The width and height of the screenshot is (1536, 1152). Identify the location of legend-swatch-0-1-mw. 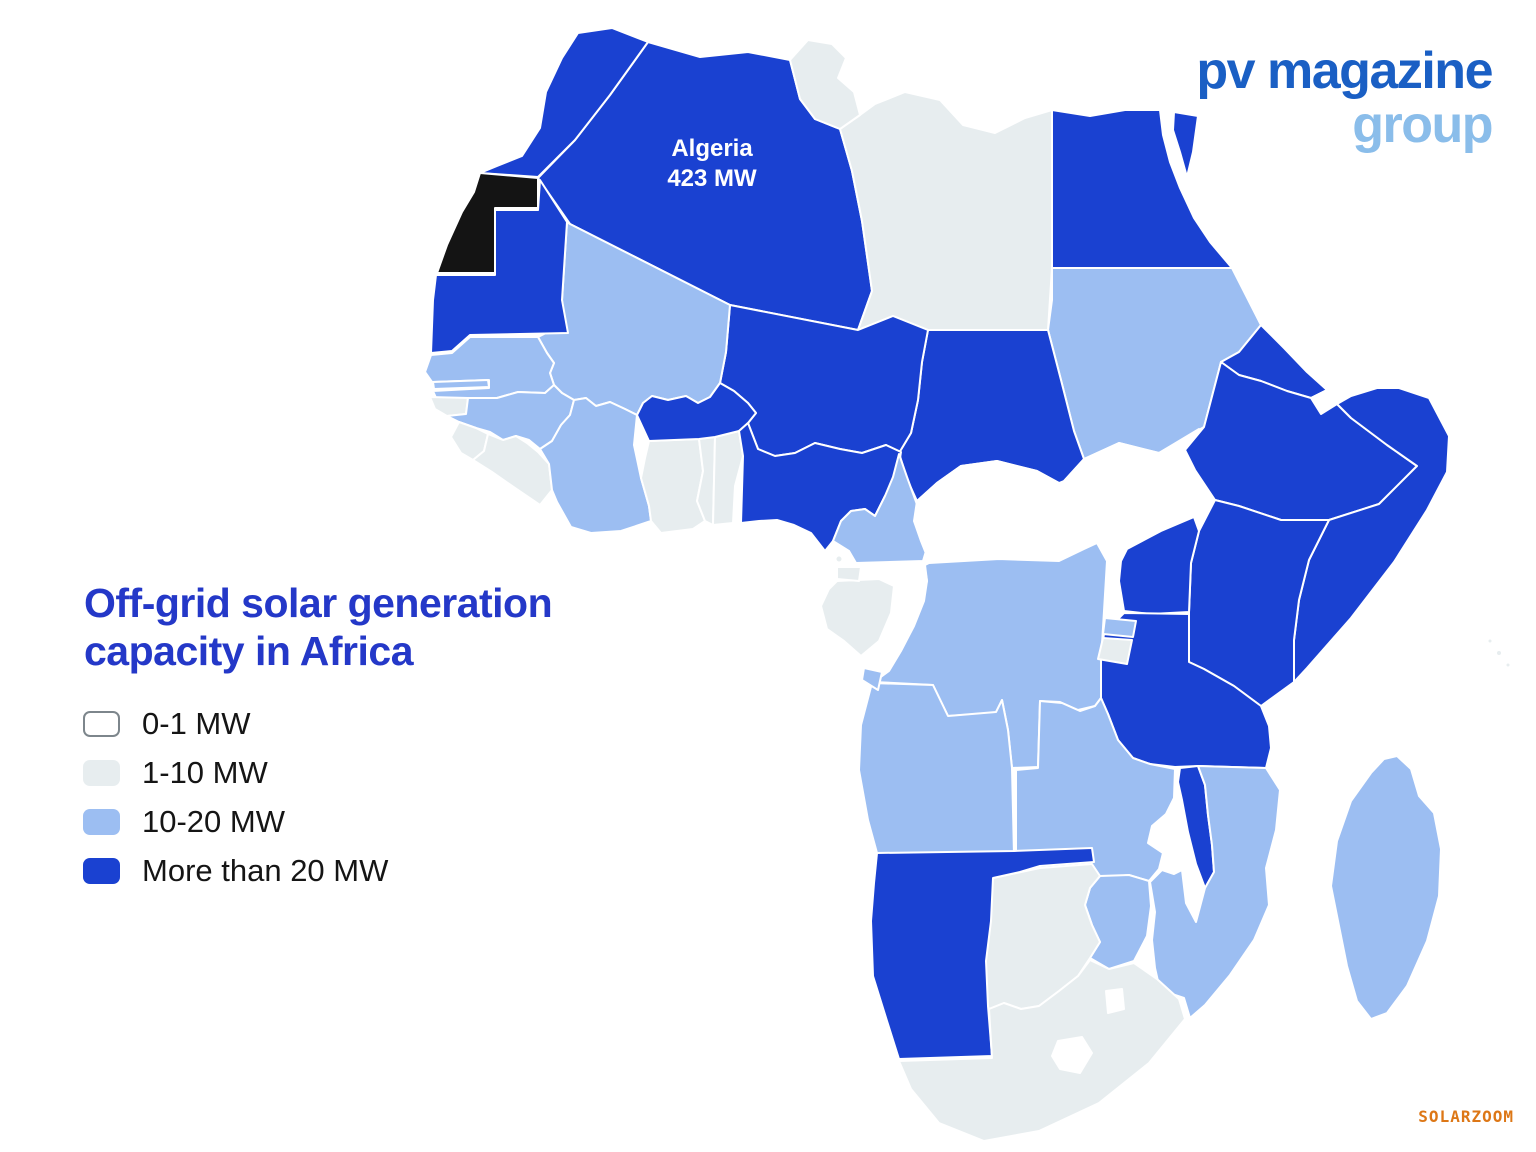
(101, 723).